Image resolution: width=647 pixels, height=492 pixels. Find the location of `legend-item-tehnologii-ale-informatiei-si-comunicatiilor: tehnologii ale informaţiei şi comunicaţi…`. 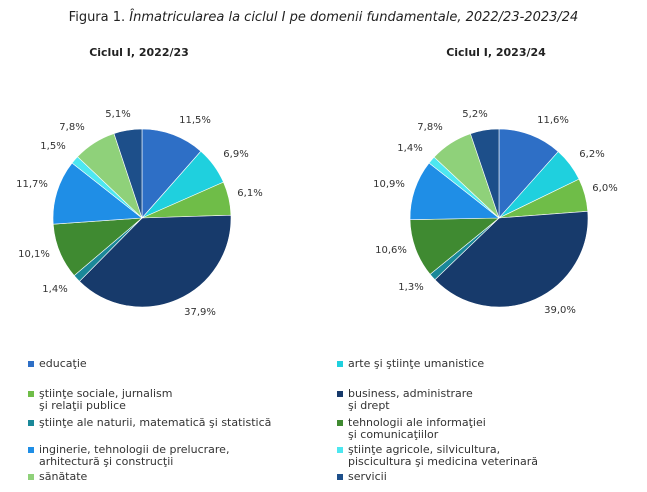

legend-item-tehnologii-ale-informatiei-si-comunicatiilor: tehnologii ale informaţiei şi comunicaţi… is located at coordinates (482, 429).